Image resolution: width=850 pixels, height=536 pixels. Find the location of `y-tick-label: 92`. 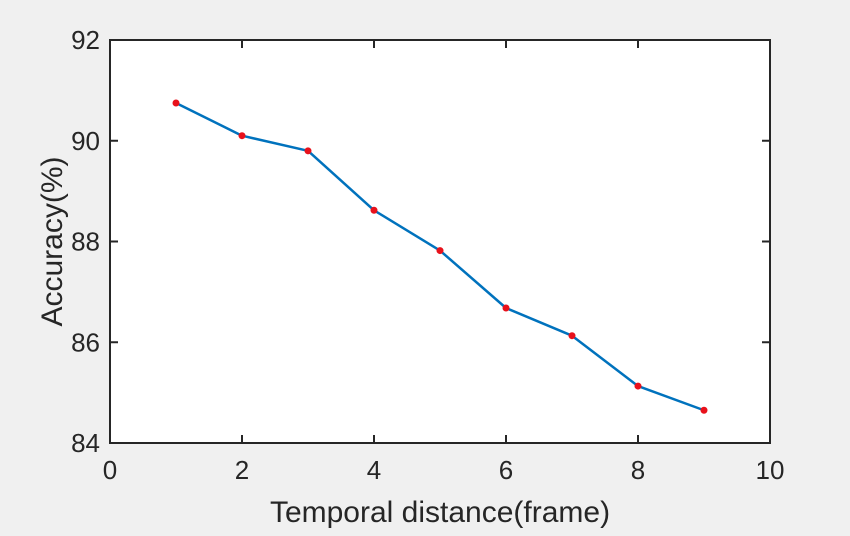

y-tick-label: 92 is located at coordinates (85, 40).